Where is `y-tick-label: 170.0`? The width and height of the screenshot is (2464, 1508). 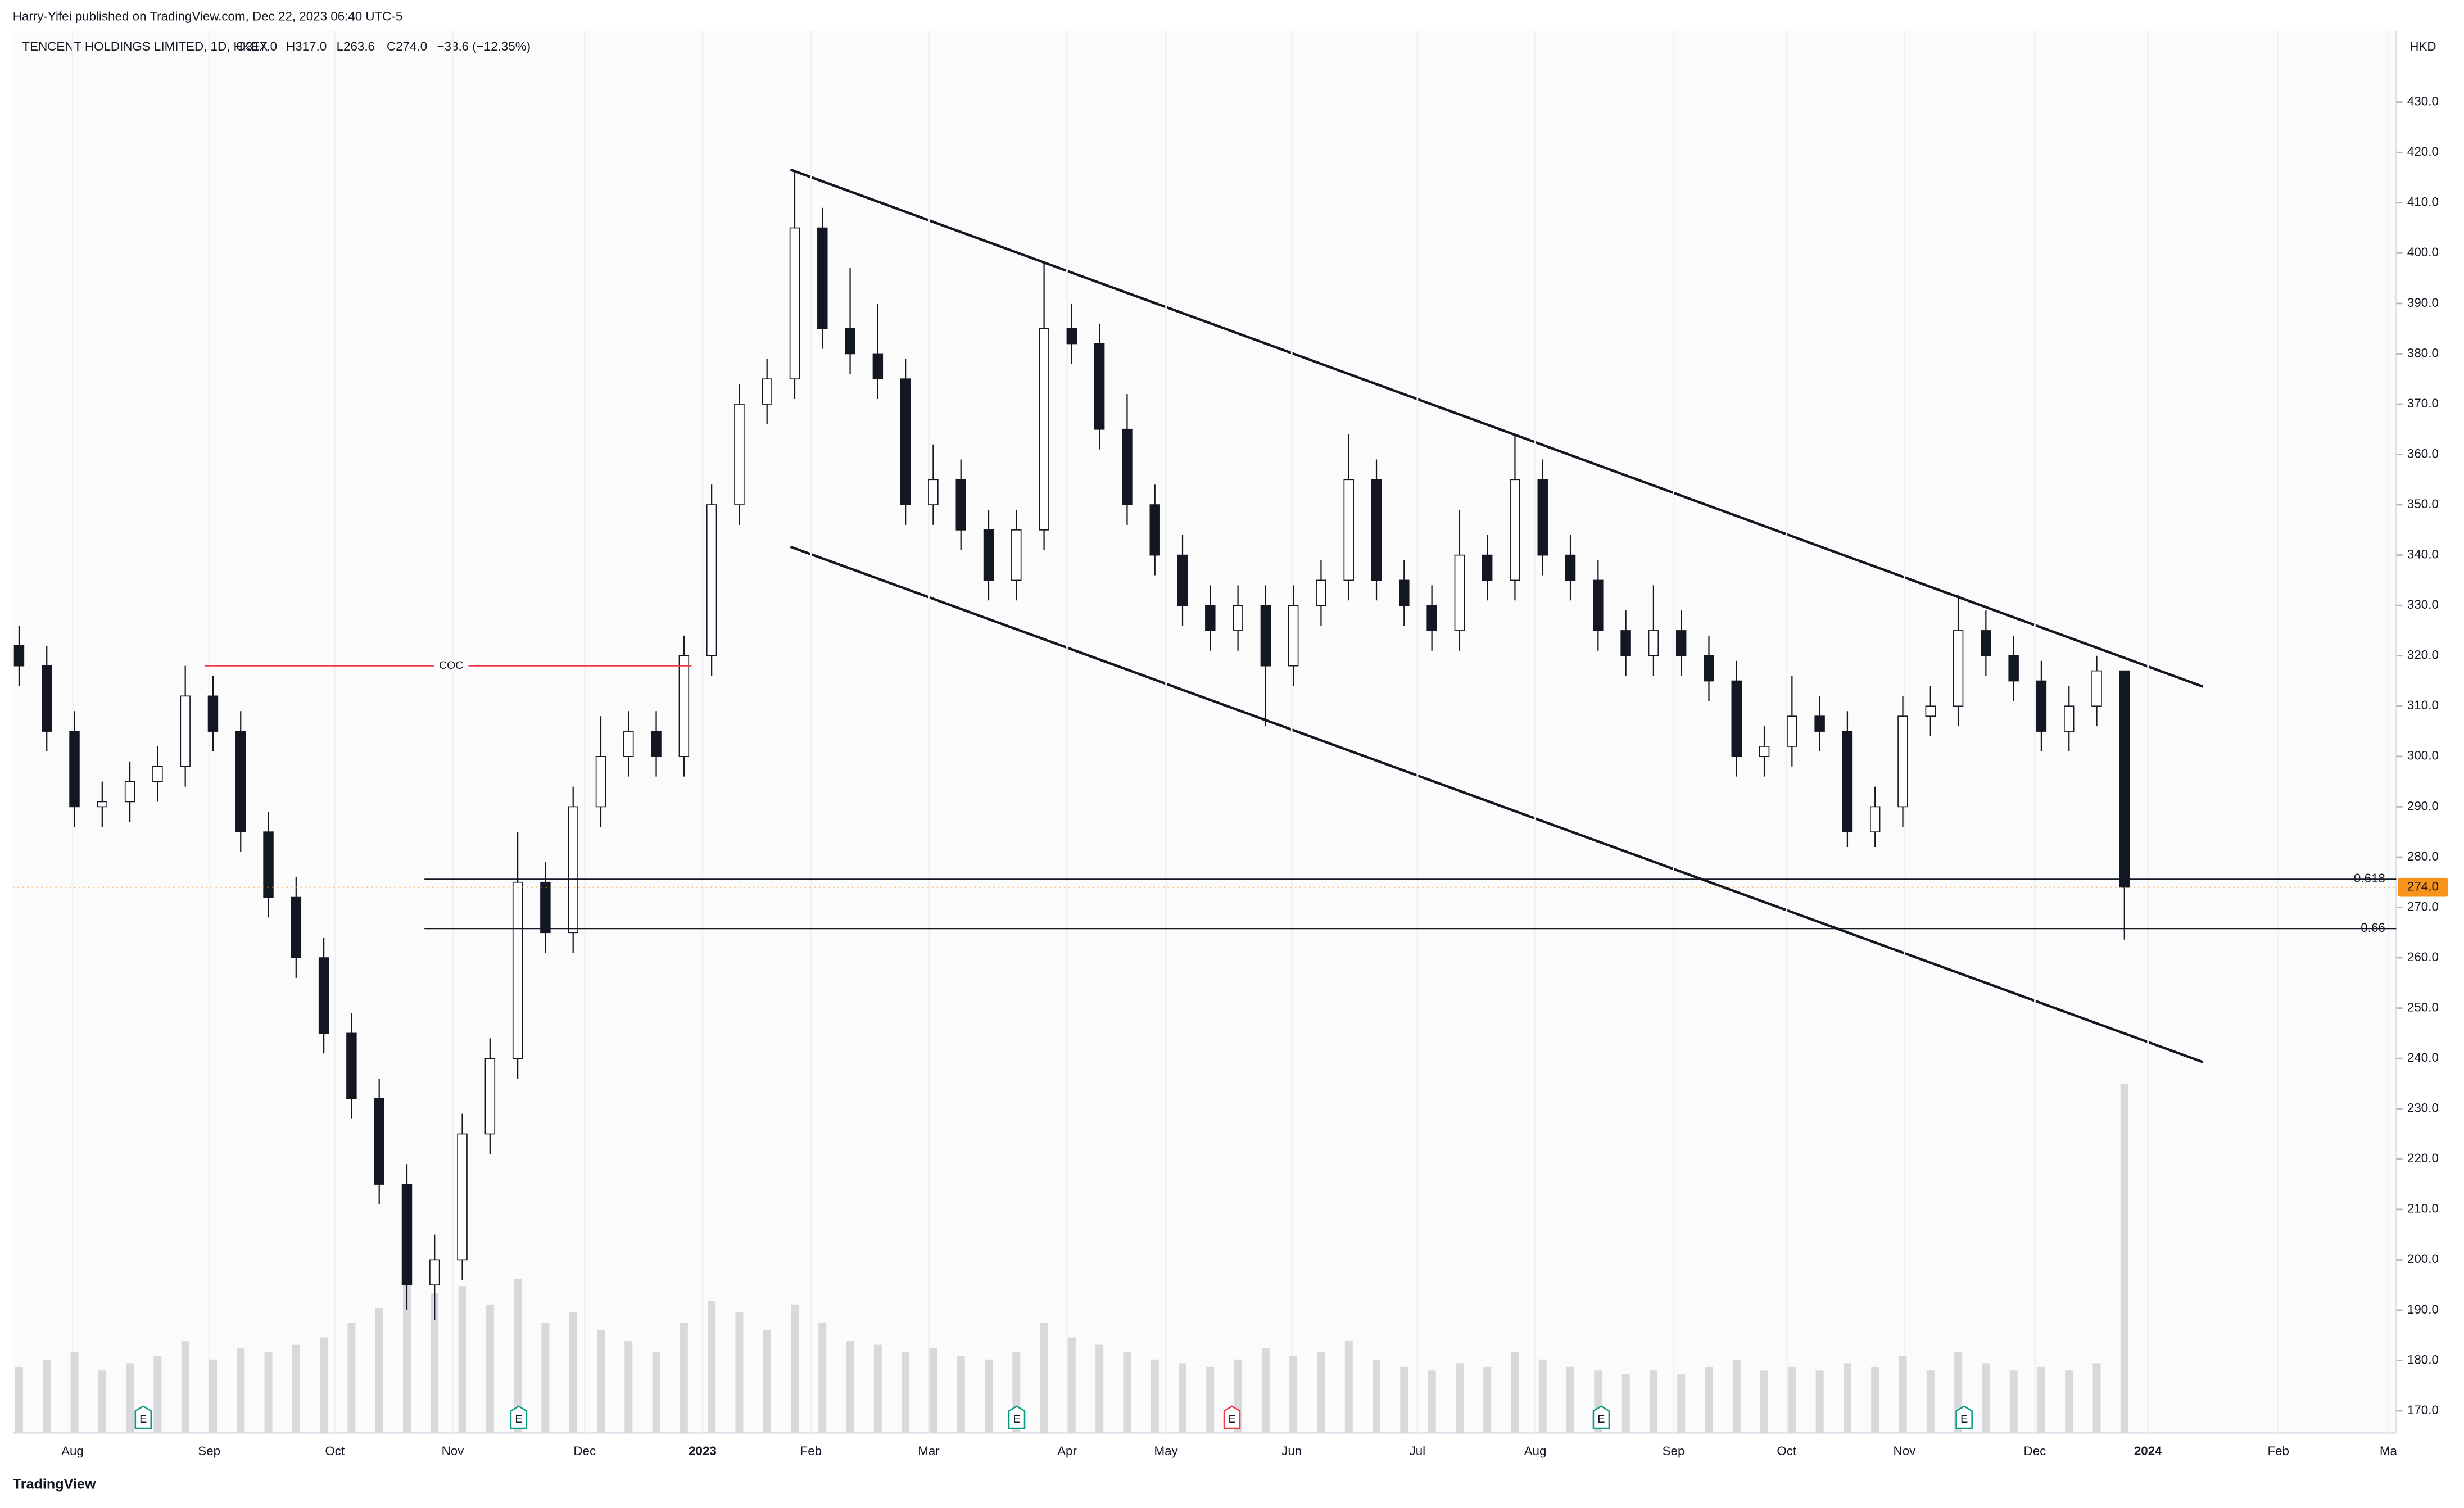 y-tick-label: 170.0 is located at coordinates (2423, 1410).